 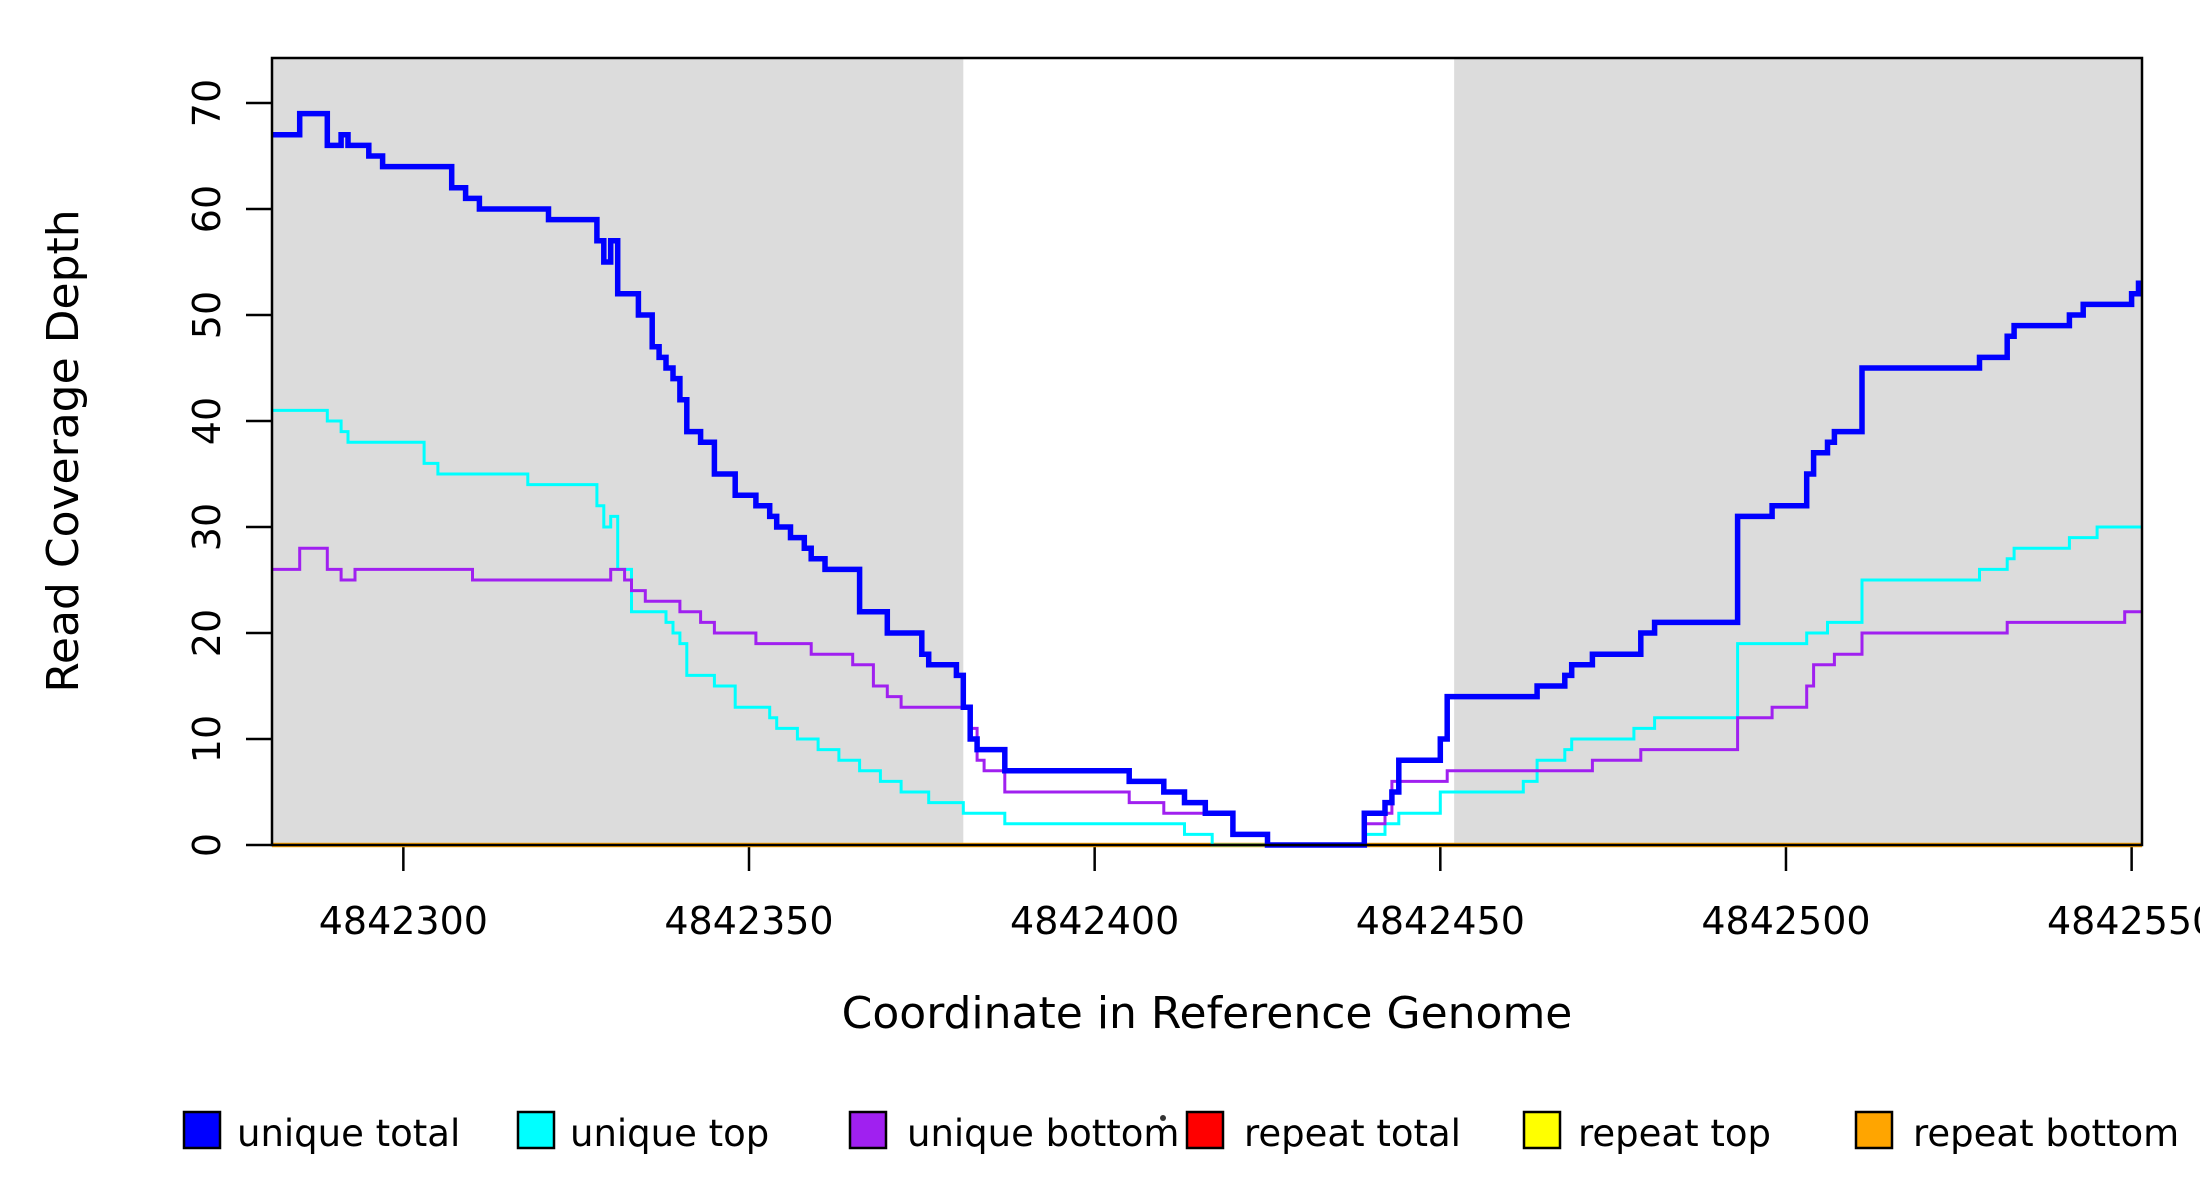 What do you see at coordinates (2046, 1133) in the screenshot?
I see `legend-label: repeat bottom` at bounding box center [2046, 1133].